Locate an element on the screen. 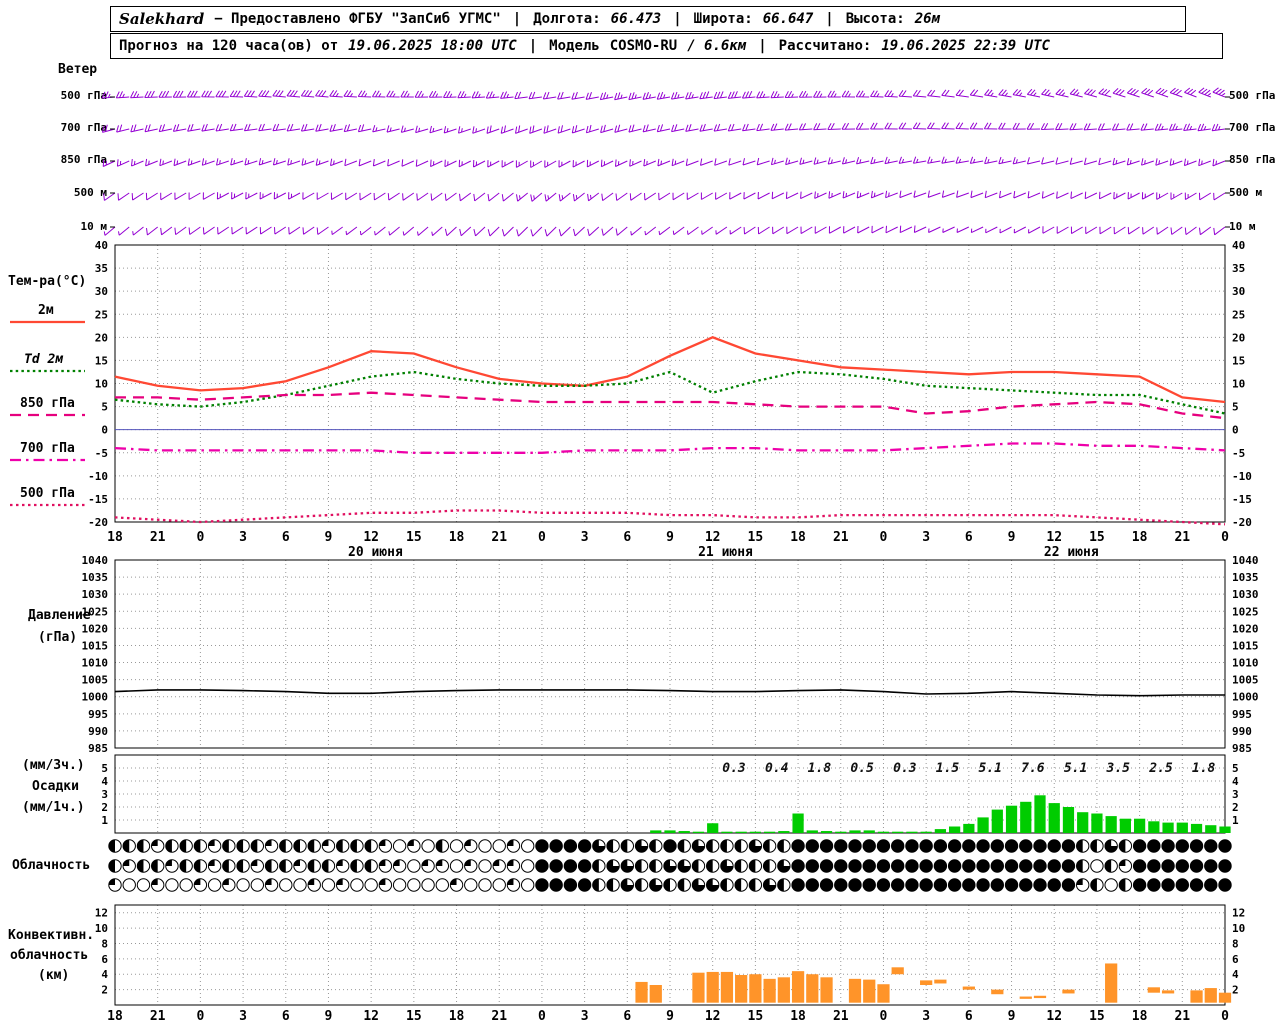 This screenshot has width=1280, height=1024. legend-500: 500 гПа is located at coordinates (47, 493).